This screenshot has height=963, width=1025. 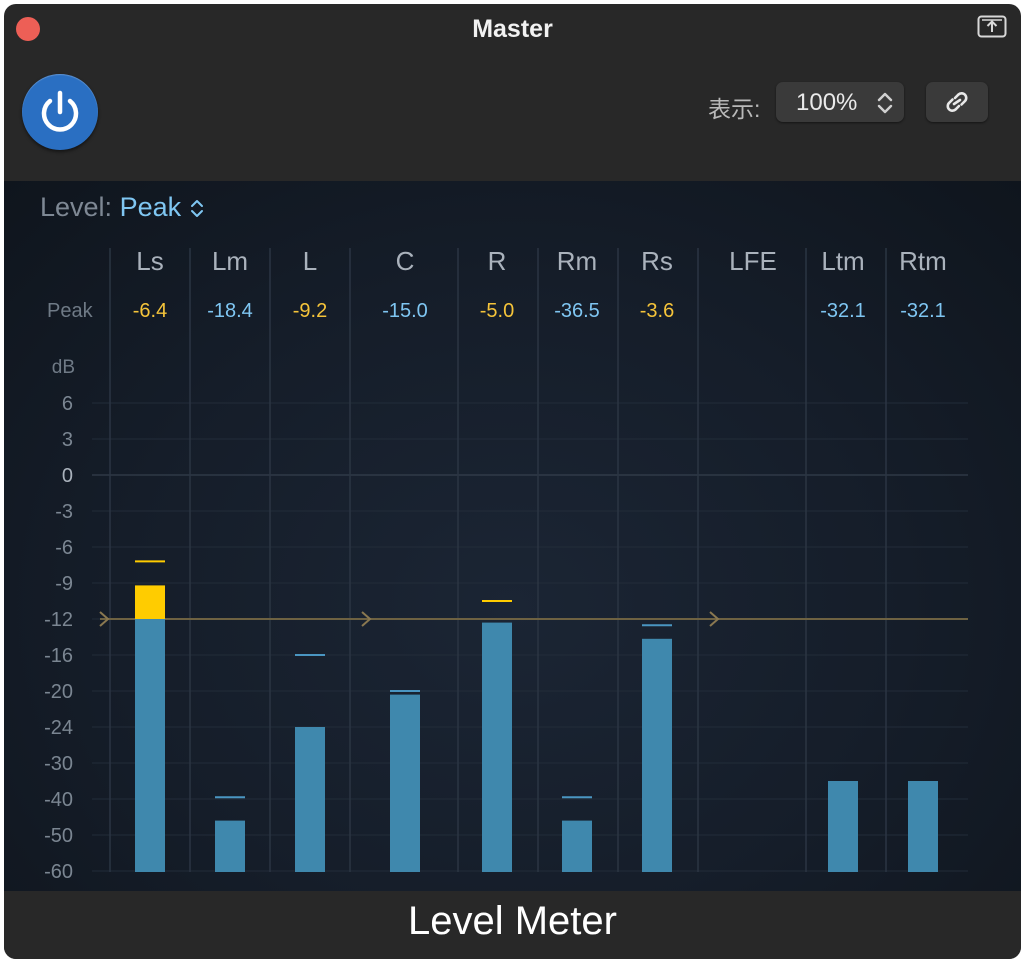 I want to click on channel-name: LFE, so click(x=753, y=261).